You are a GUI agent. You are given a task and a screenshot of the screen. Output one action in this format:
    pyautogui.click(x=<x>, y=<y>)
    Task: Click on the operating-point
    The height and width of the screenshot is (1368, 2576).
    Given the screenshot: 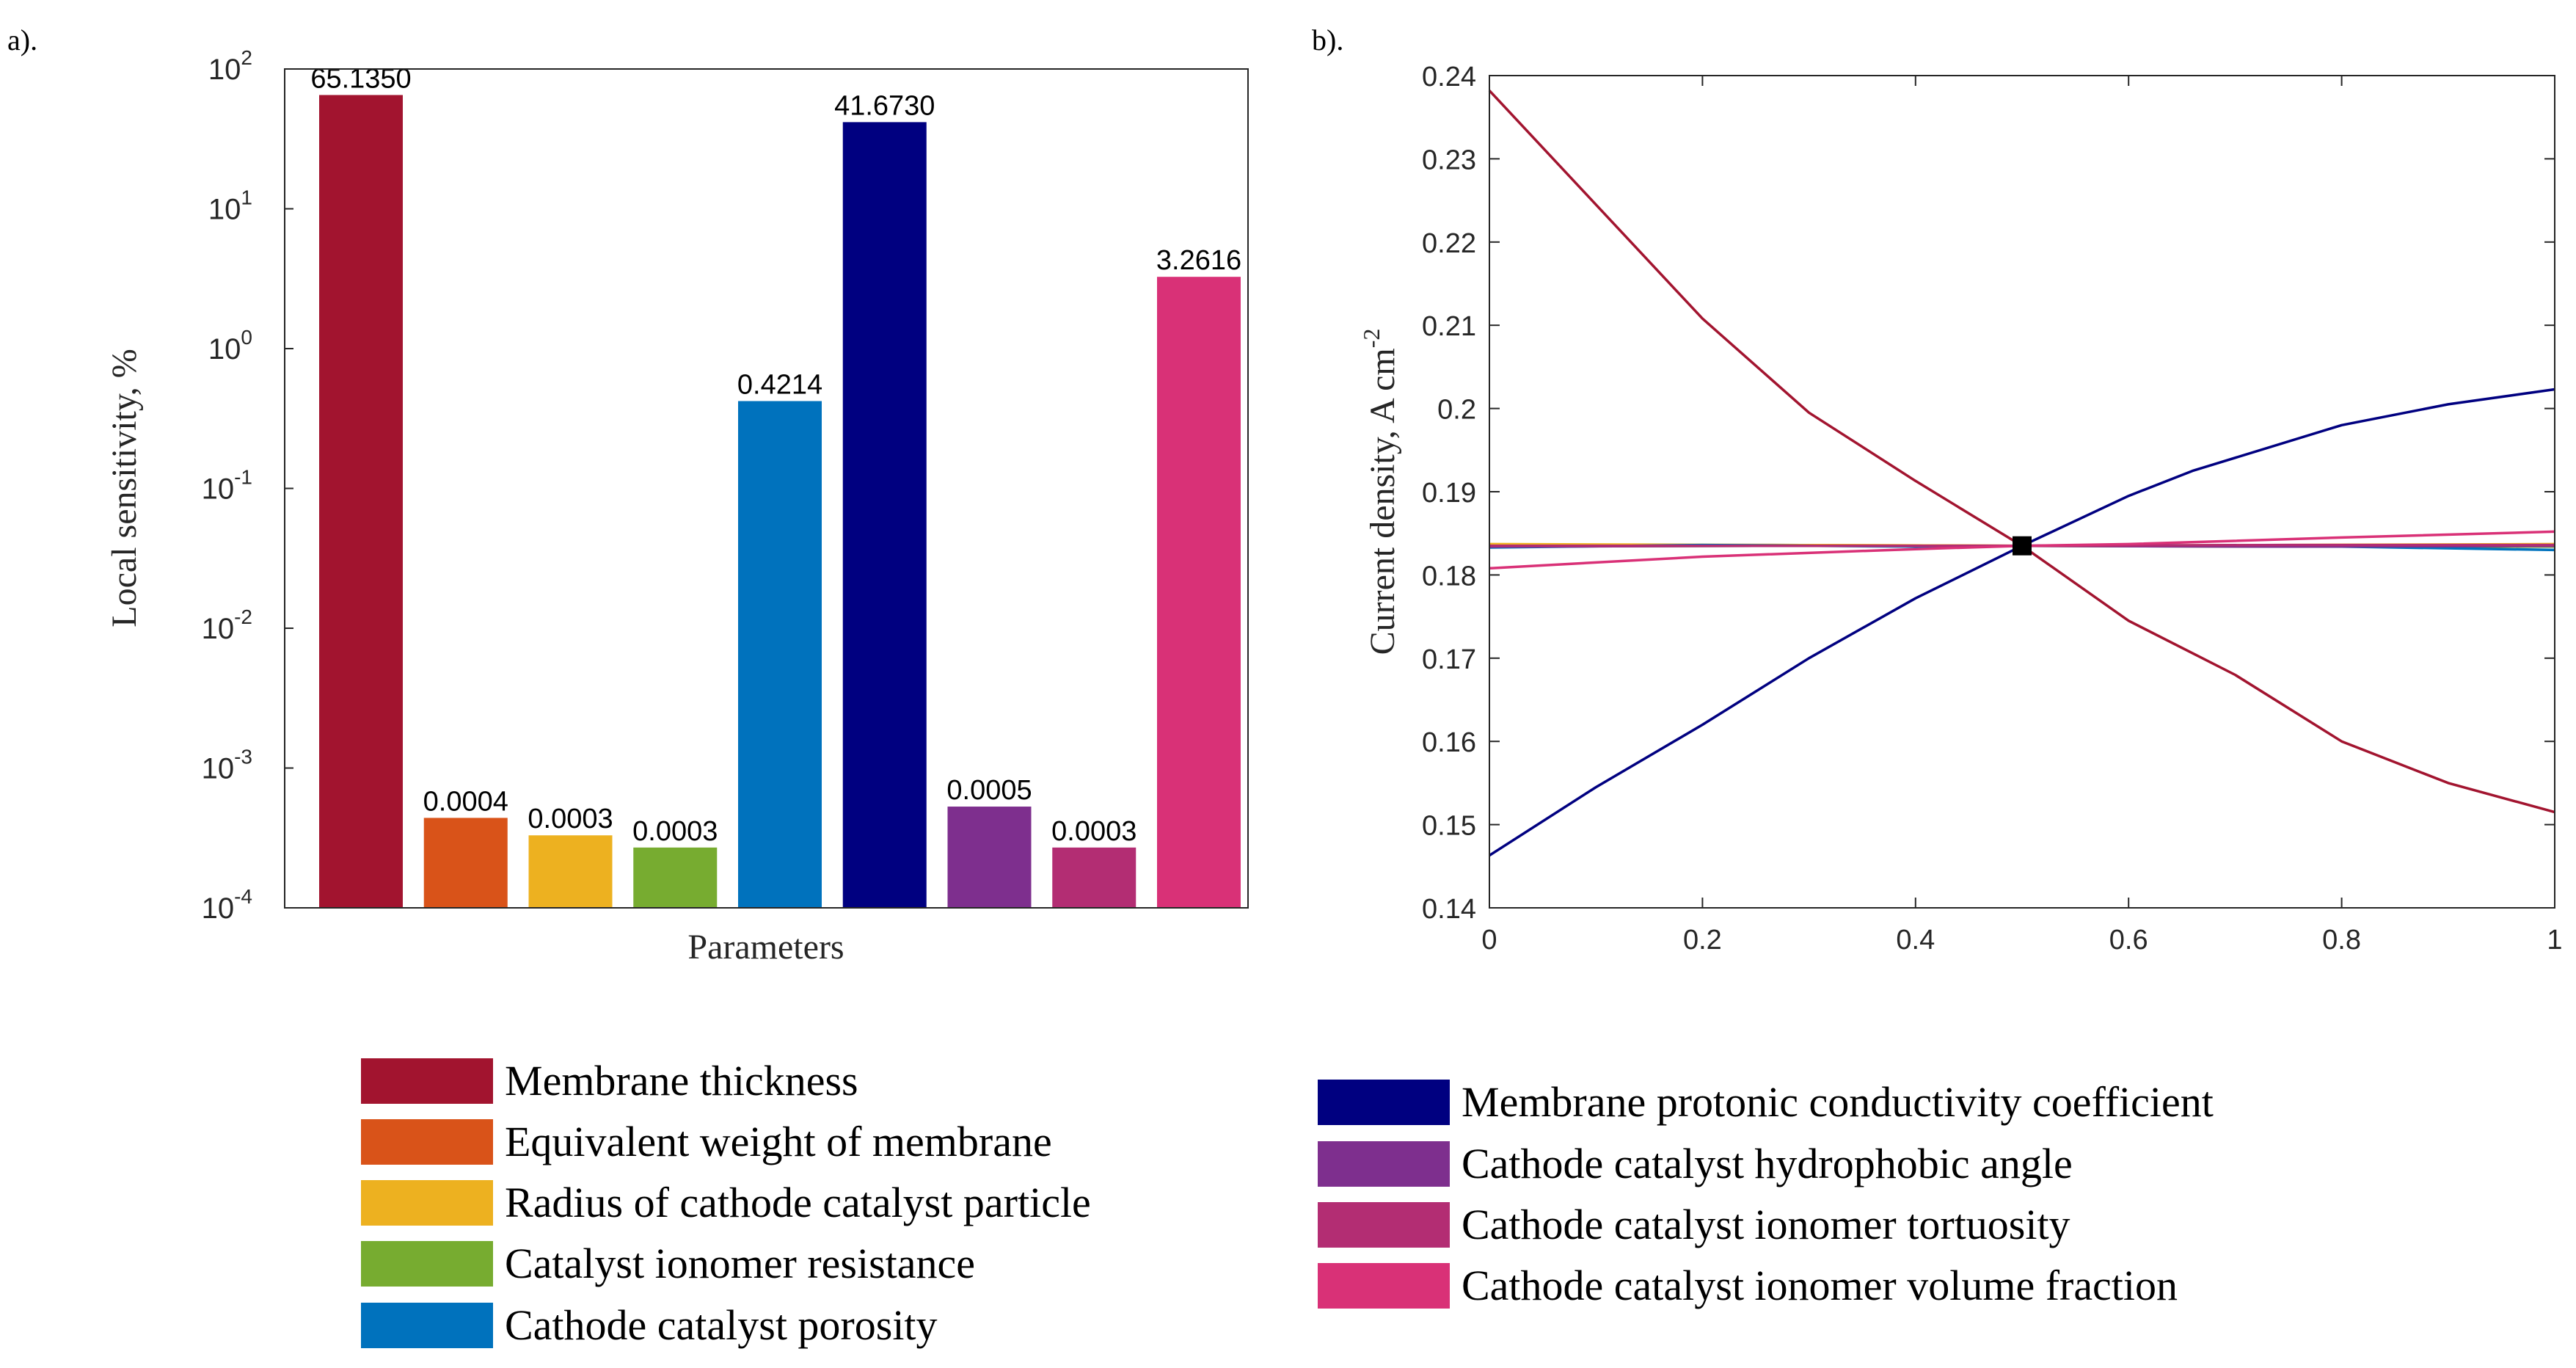 What is the action you would take?
    pyautogui.click(x=2023, y=546)
    